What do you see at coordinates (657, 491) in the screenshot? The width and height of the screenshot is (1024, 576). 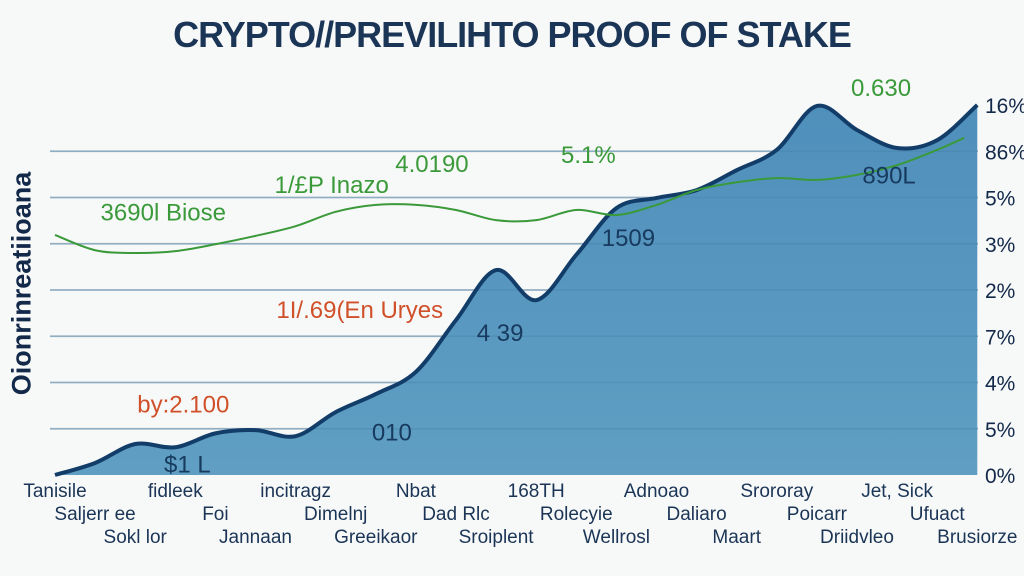 I see `x-tick-label: Adnoao` at bounding box center [657, 491].